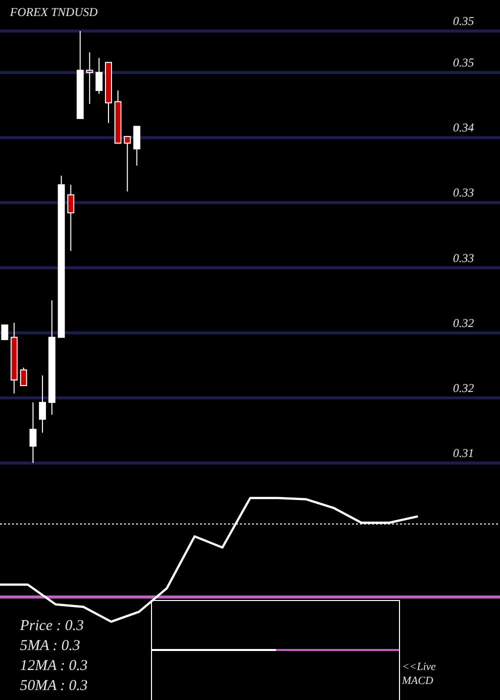 The width and height of the screenshot is (500, 700). Describe the element at coordinates (463, 127) in the screenshot. I see `y-tick-label: 0.34` at that location.